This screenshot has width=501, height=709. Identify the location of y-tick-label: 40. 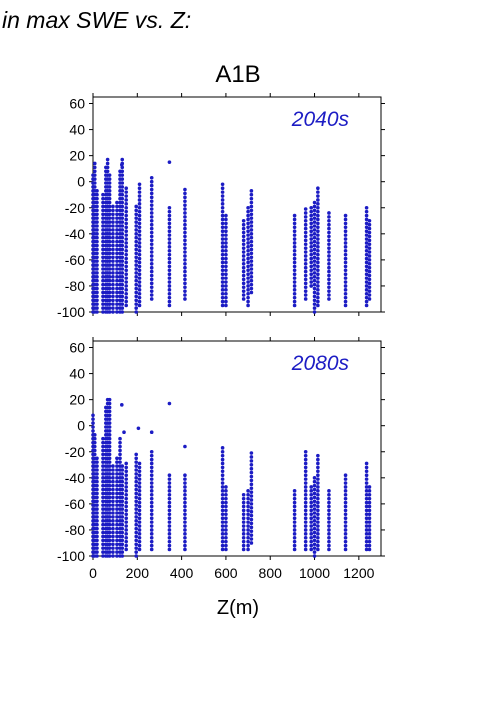
(77, 374).